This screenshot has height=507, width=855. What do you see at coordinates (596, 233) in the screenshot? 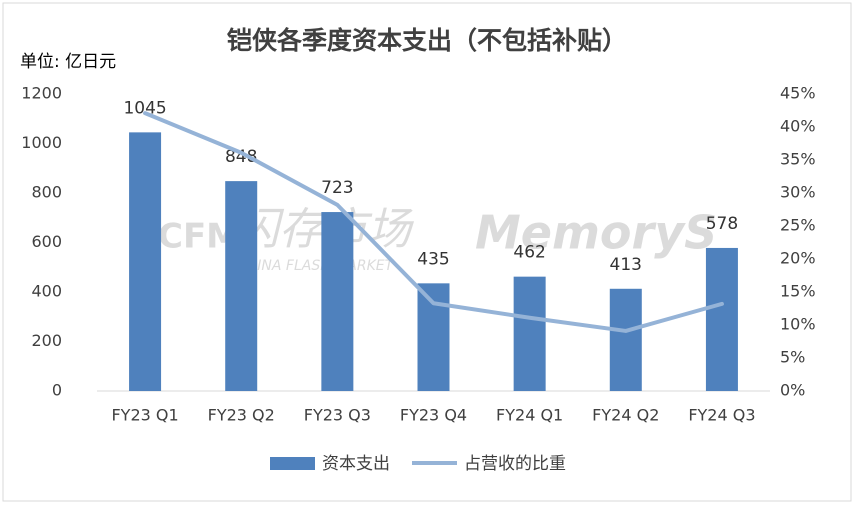
I see `watermark-text: MemoryS` at bounding box center [596, 233].